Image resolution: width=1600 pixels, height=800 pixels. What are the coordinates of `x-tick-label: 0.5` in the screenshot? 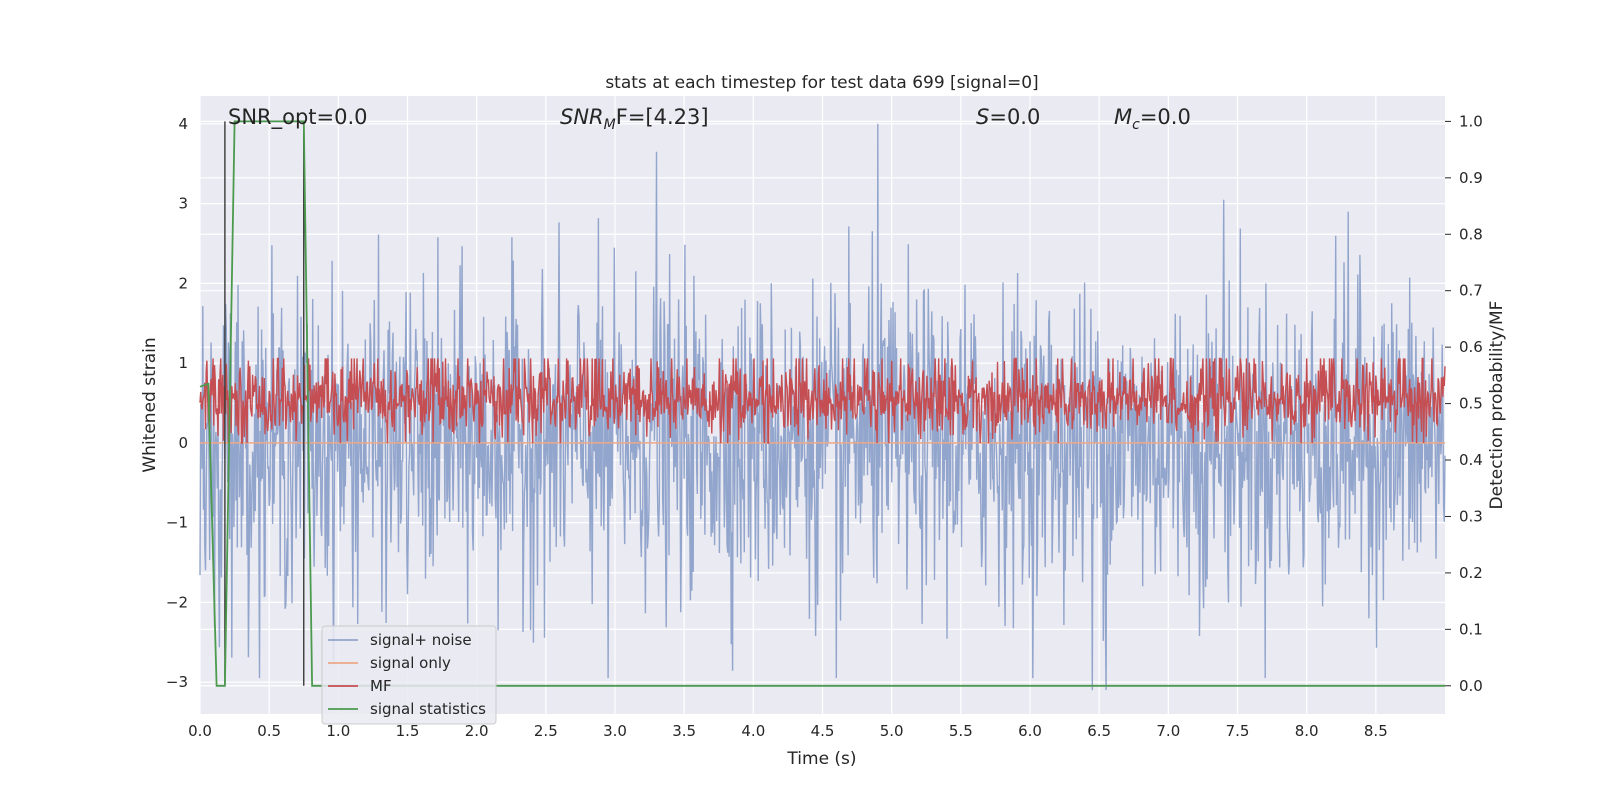 It's located at (269, 731).